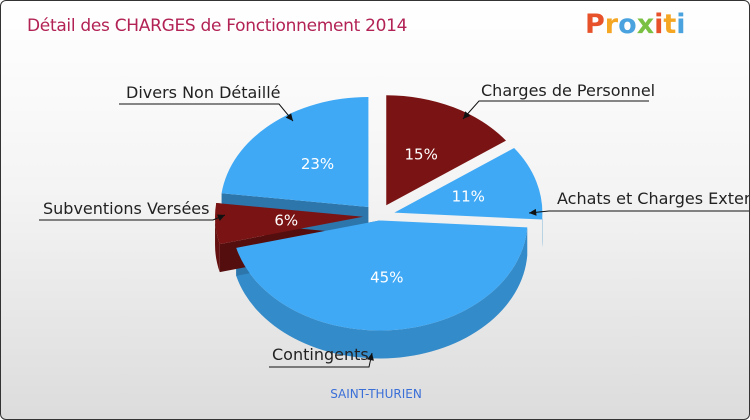 The image size is (750, 420). Describe the element at coordinates (568, 90) in the screenshot. I see `slice-label: Charges de Personnel` at that location.